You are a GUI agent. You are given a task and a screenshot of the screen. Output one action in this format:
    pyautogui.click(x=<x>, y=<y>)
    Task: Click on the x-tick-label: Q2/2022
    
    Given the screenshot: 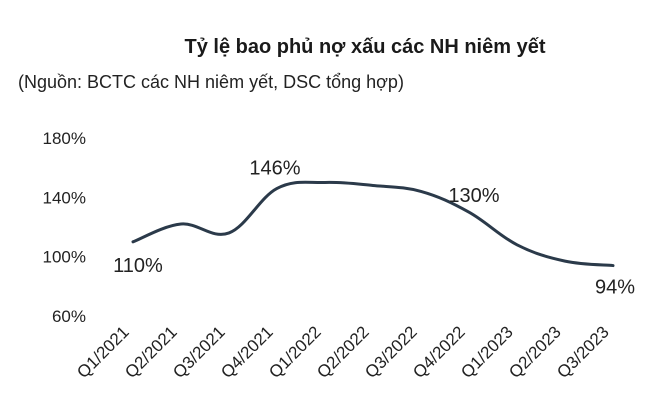 What is the action you would take?
    pyautogui.click(x=343, y=352)
    